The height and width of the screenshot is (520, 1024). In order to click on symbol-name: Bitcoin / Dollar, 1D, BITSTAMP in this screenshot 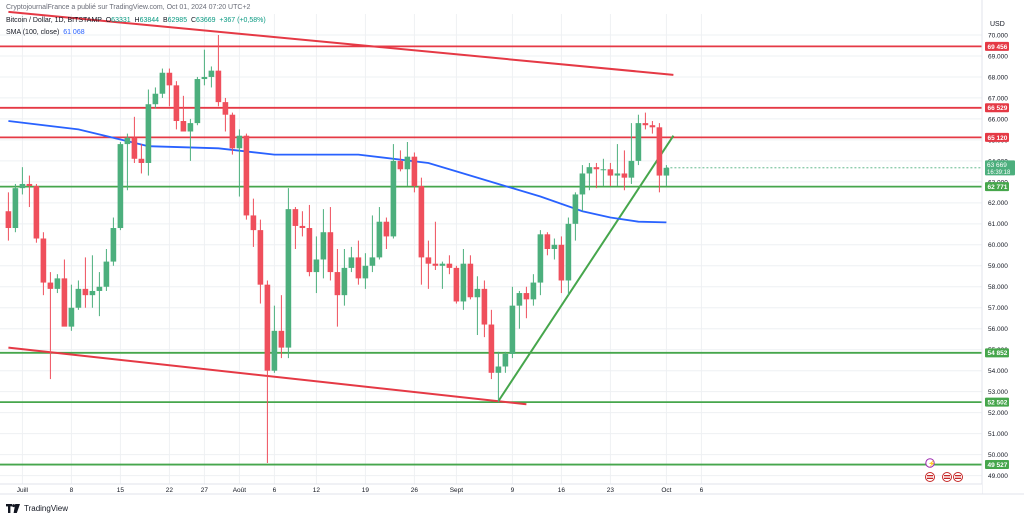, I will do `click(54, 20)`.